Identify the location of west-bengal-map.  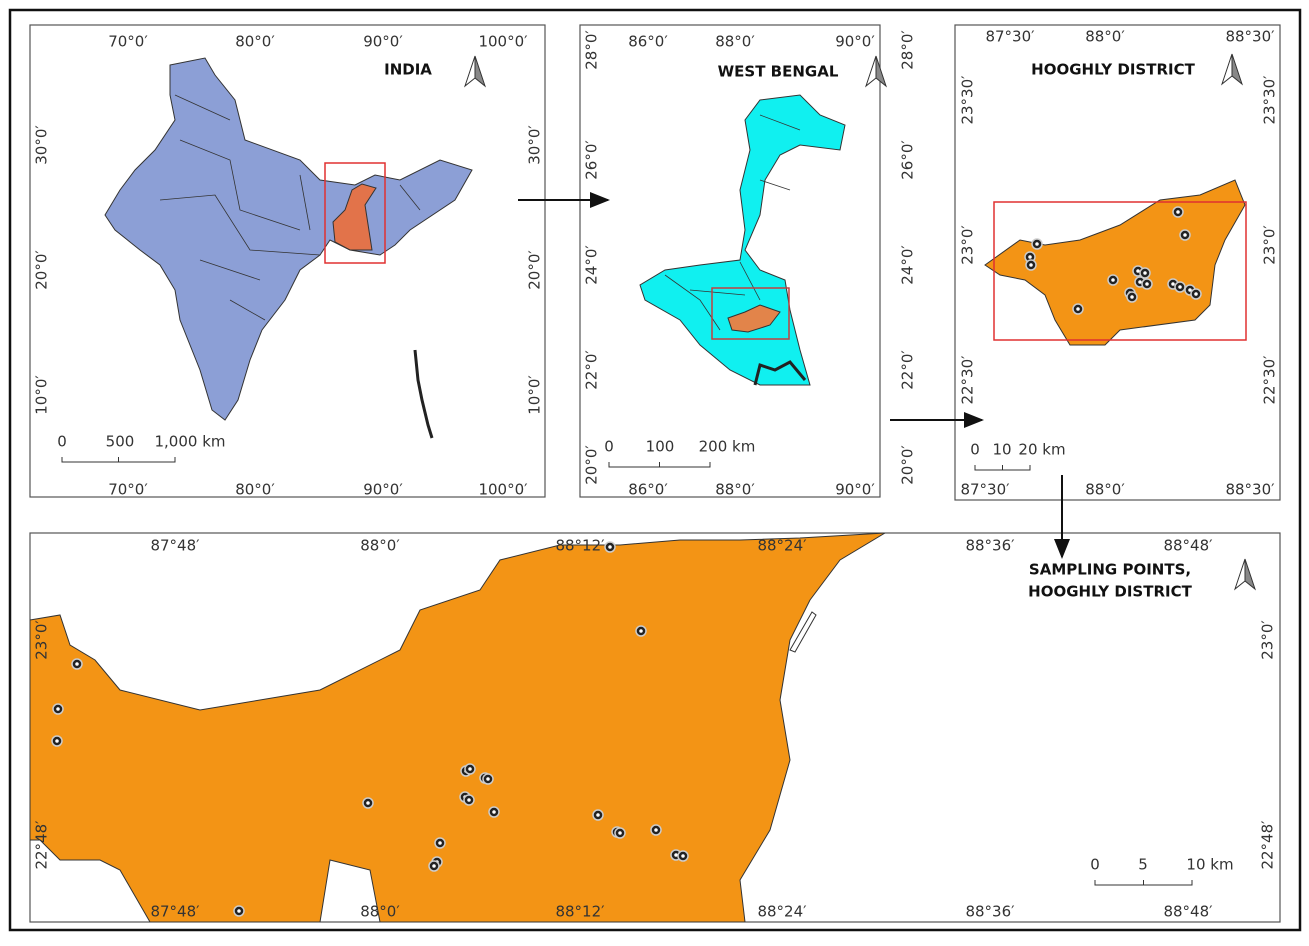
(742, 240).